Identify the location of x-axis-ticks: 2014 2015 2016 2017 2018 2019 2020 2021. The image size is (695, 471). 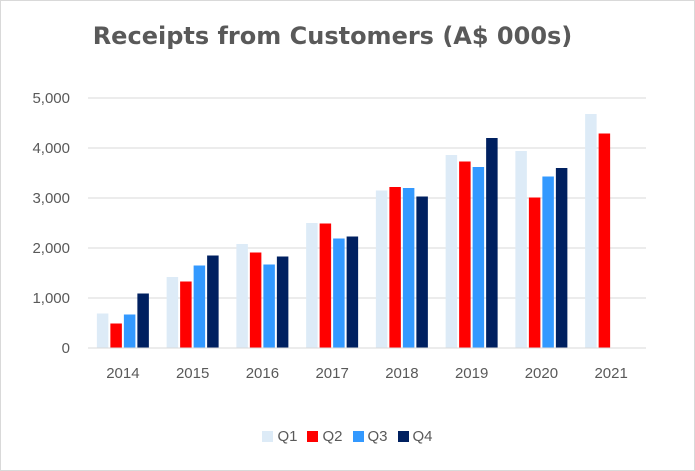
(367, 373).